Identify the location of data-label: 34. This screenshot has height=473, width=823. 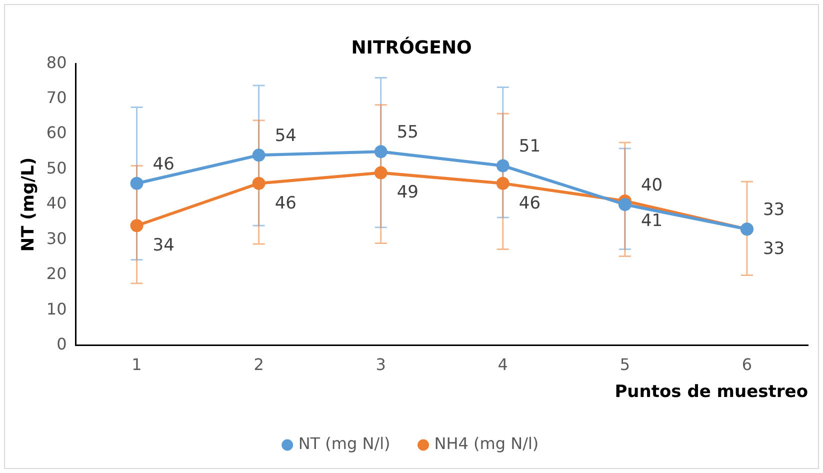
(163, 246).